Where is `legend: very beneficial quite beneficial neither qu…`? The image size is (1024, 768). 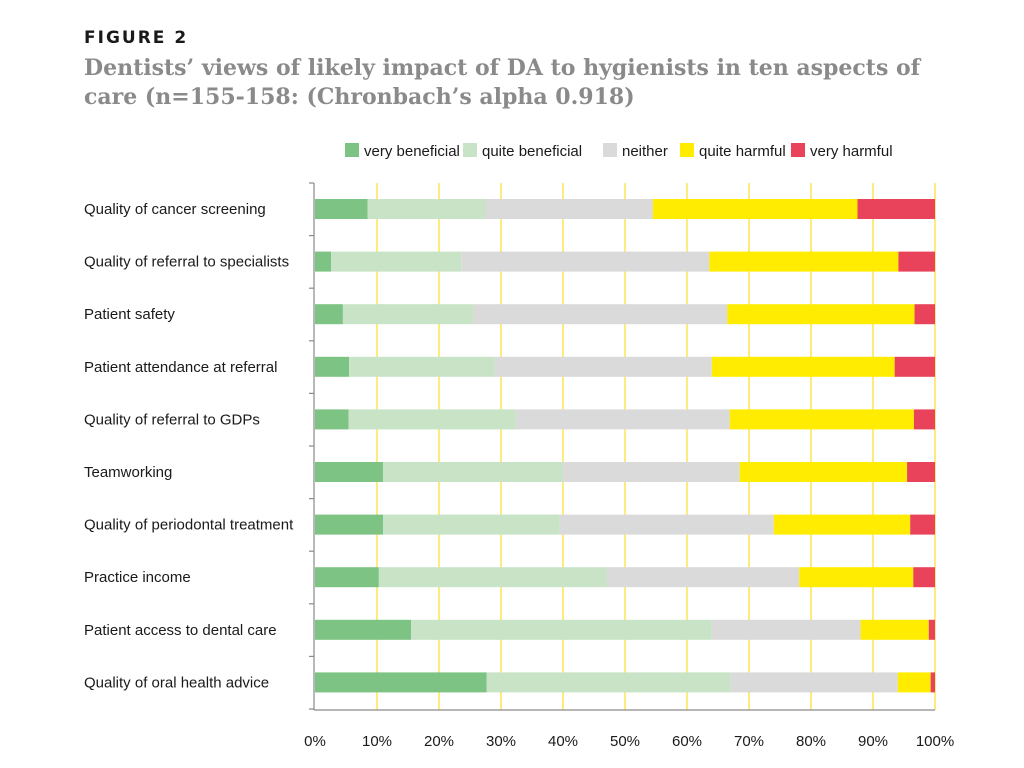 legend: very beneficial quite beneficial neither qu… is located at coordinates (619, 151).